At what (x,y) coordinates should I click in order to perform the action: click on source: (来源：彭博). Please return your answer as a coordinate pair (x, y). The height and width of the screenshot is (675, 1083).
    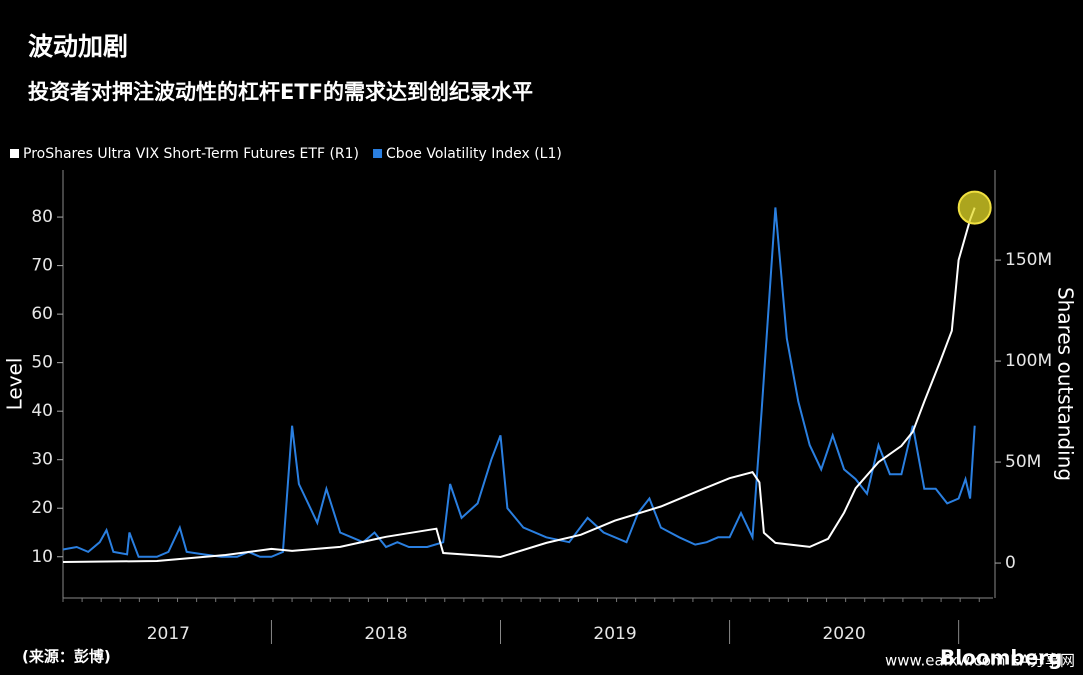
    Looking at the image, I should click on (66, 657).